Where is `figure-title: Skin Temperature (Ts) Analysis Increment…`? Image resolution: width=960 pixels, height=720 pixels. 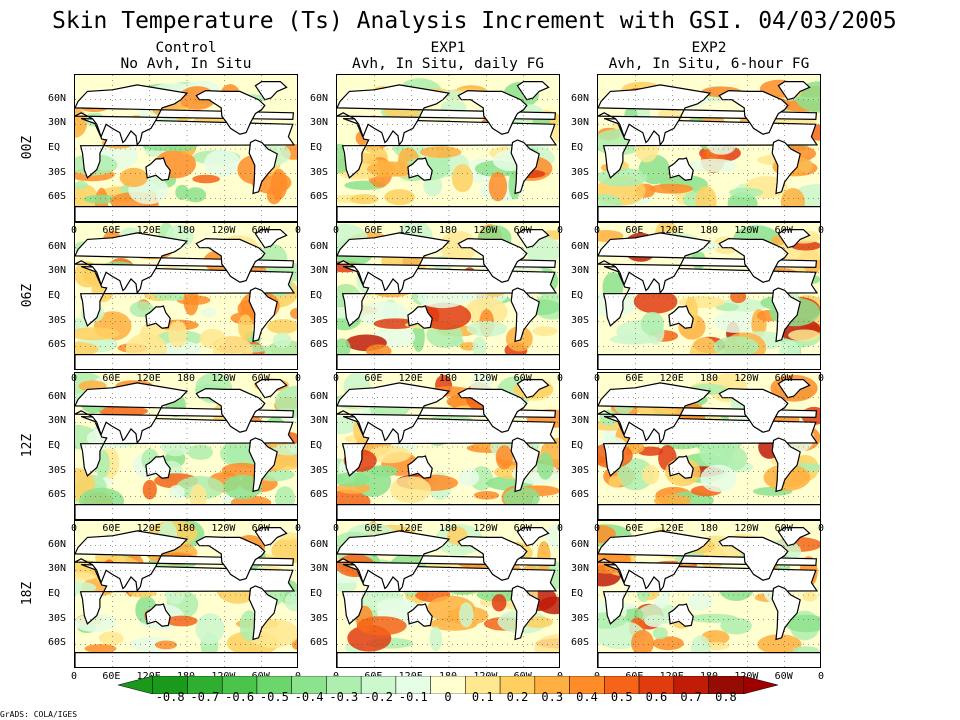 figure-title: Skin Temperature (Ts) Analysis Increment… is located at coordinates (474, 21).